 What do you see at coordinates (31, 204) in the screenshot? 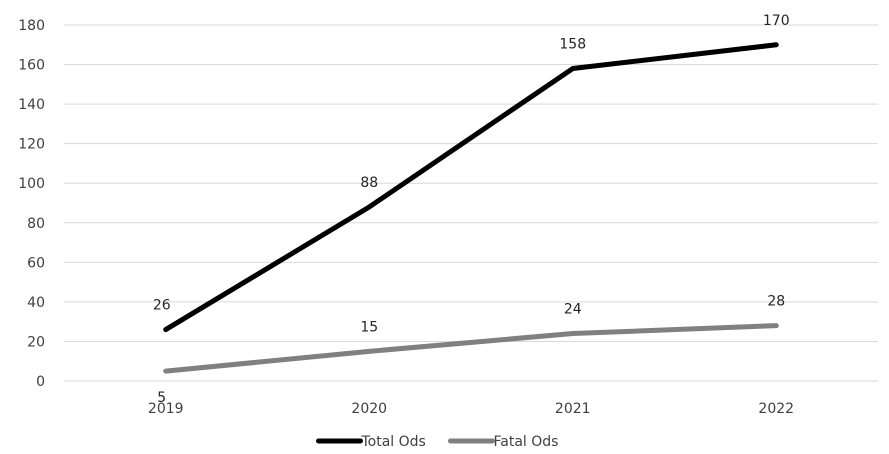
I see `y-axis: 0 20 40 60 80 100 120 140 160 180` at bounding box center [31, 204].